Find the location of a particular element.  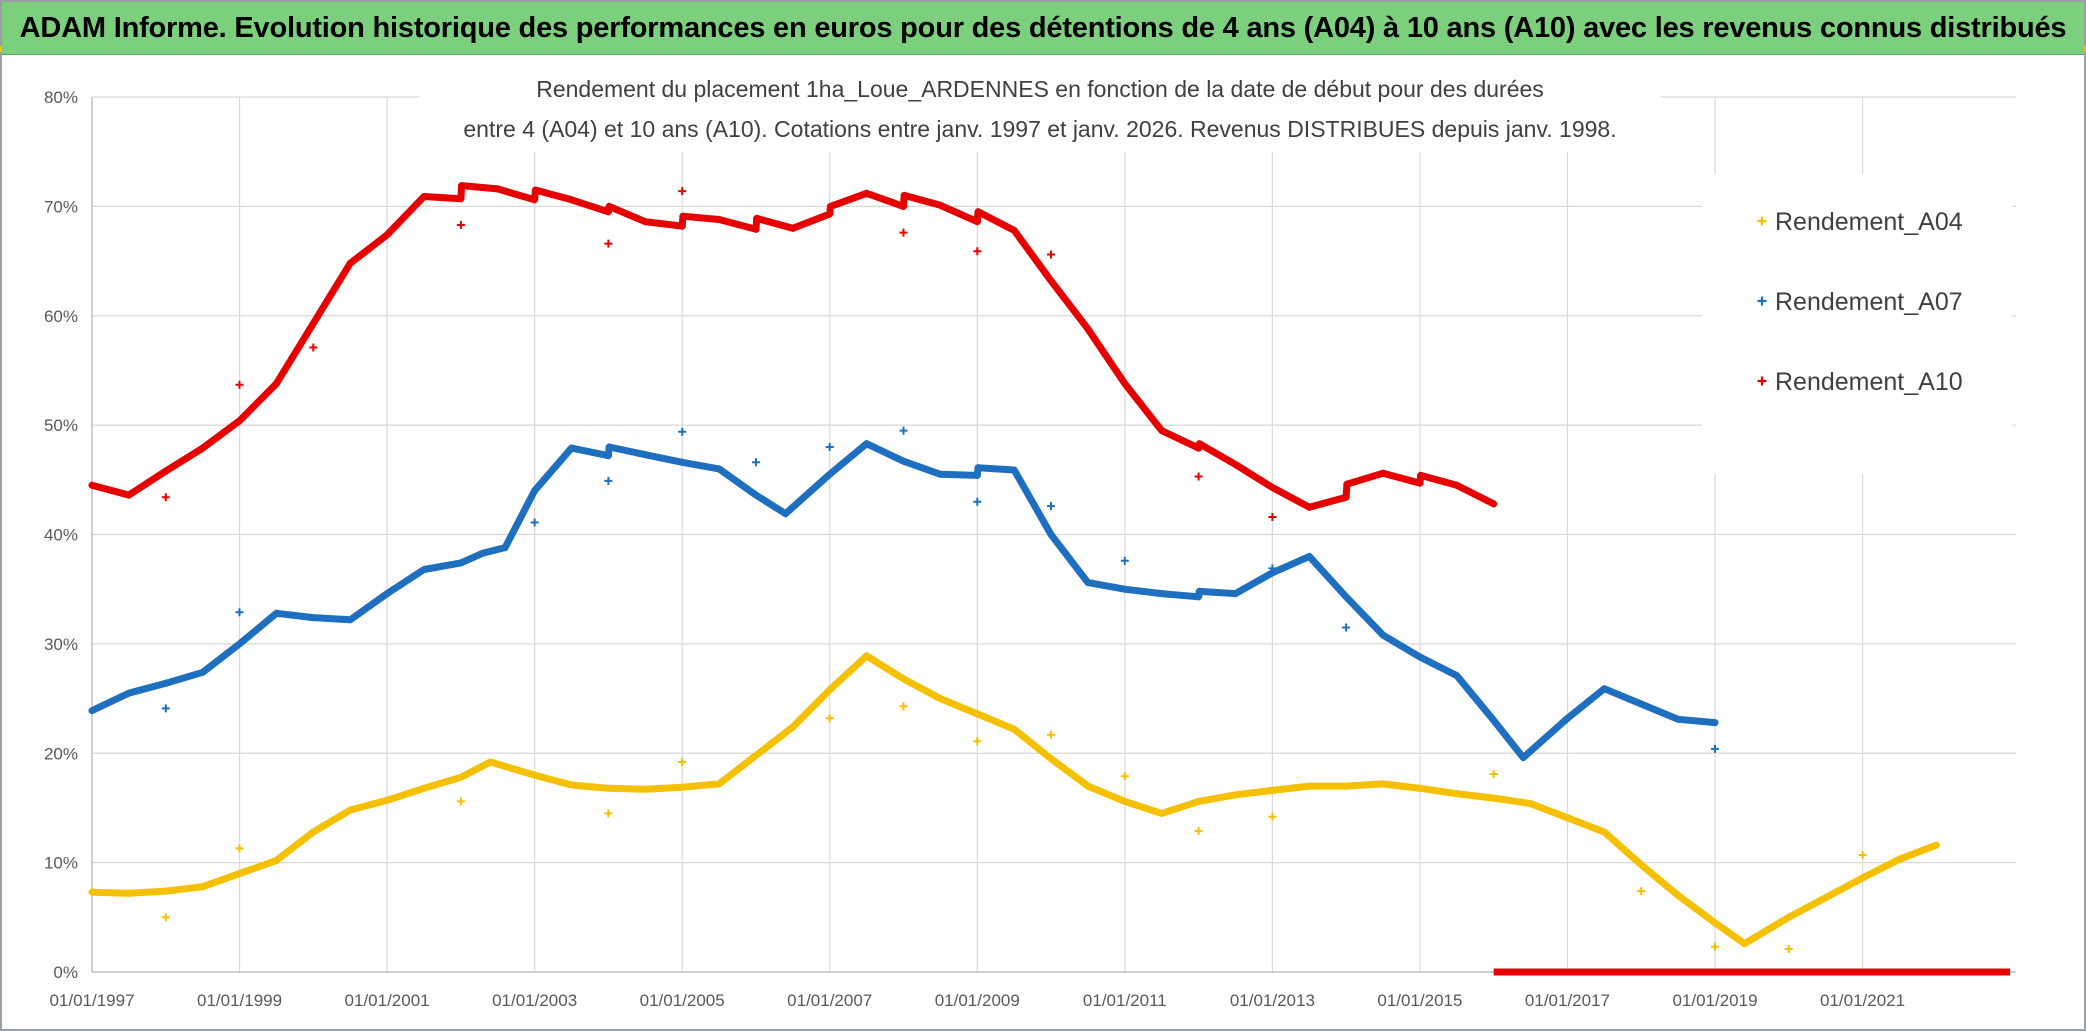

x-tick-label: 01/01/2003 is located at coordinates (534, 1000).